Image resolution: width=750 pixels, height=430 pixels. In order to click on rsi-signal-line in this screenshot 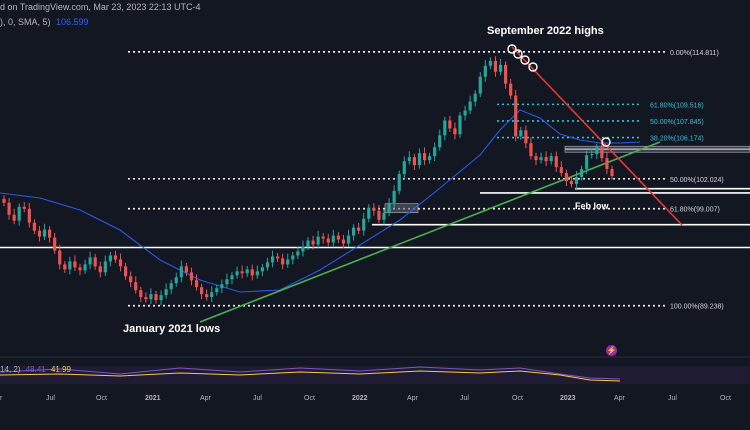, I will do `click(310, 376)`.